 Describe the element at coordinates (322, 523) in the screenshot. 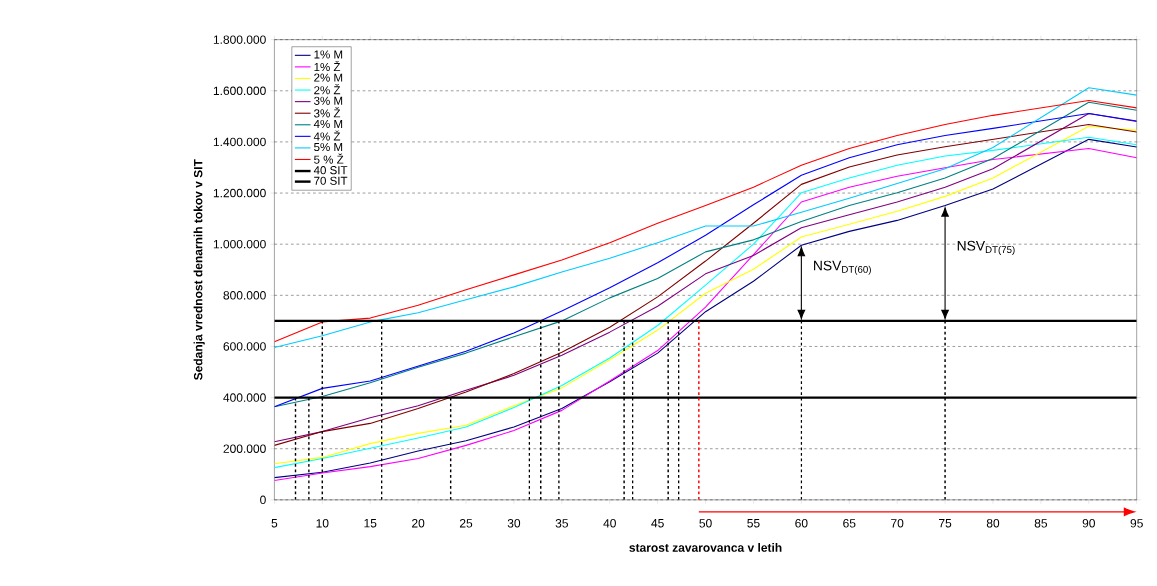

I see `x-tick-label: 10` at that location.